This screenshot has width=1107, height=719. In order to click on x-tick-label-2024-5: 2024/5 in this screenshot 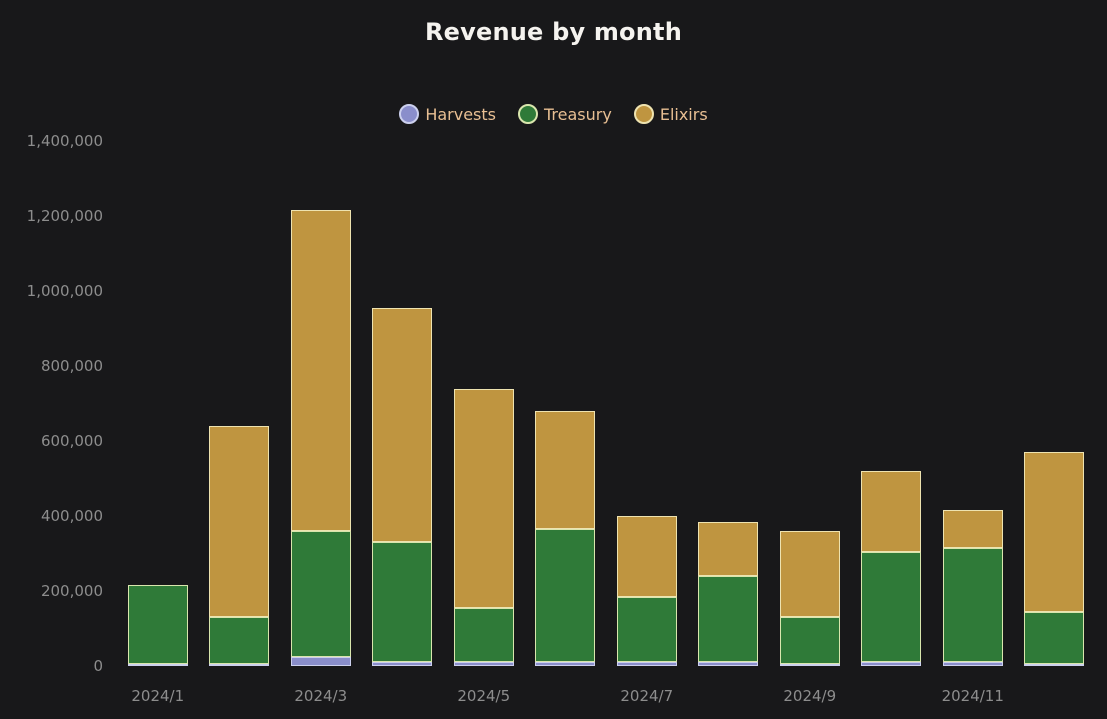, I will do `click(484, 696)`.